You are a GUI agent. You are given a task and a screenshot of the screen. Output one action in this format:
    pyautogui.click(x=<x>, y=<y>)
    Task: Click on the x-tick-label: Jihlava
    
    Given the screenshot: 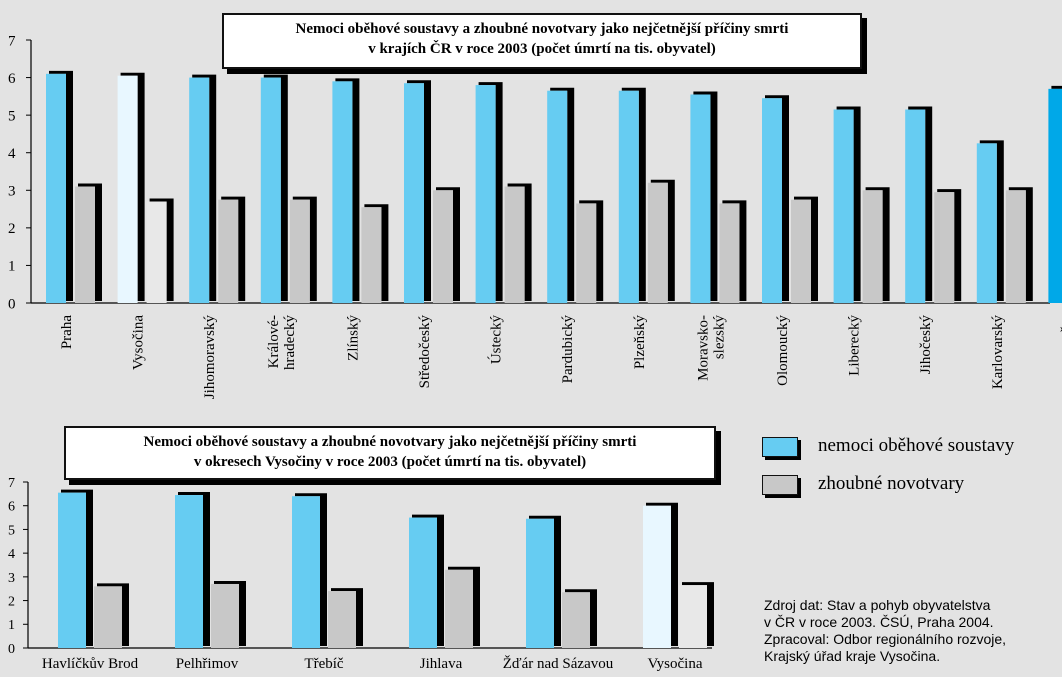 What is the action you would take?
    pyautogui.click(x=441, y=664)
    